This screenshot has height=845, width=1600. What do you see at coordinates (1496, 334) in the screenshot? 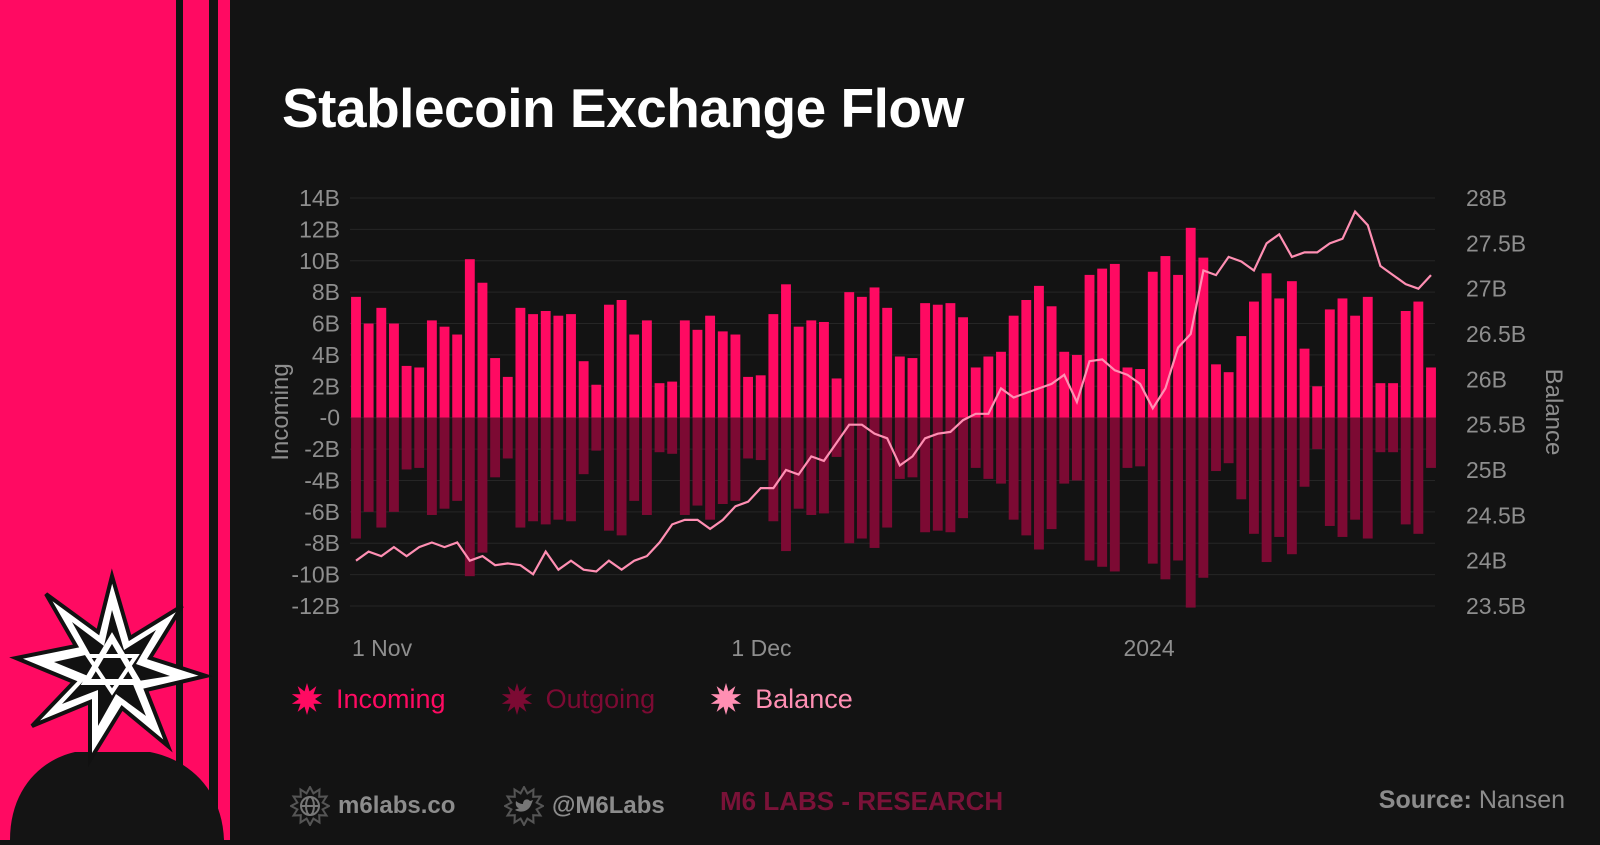
I see `y2-tick-label: 26.5B` at bounding box center [1496, 334].